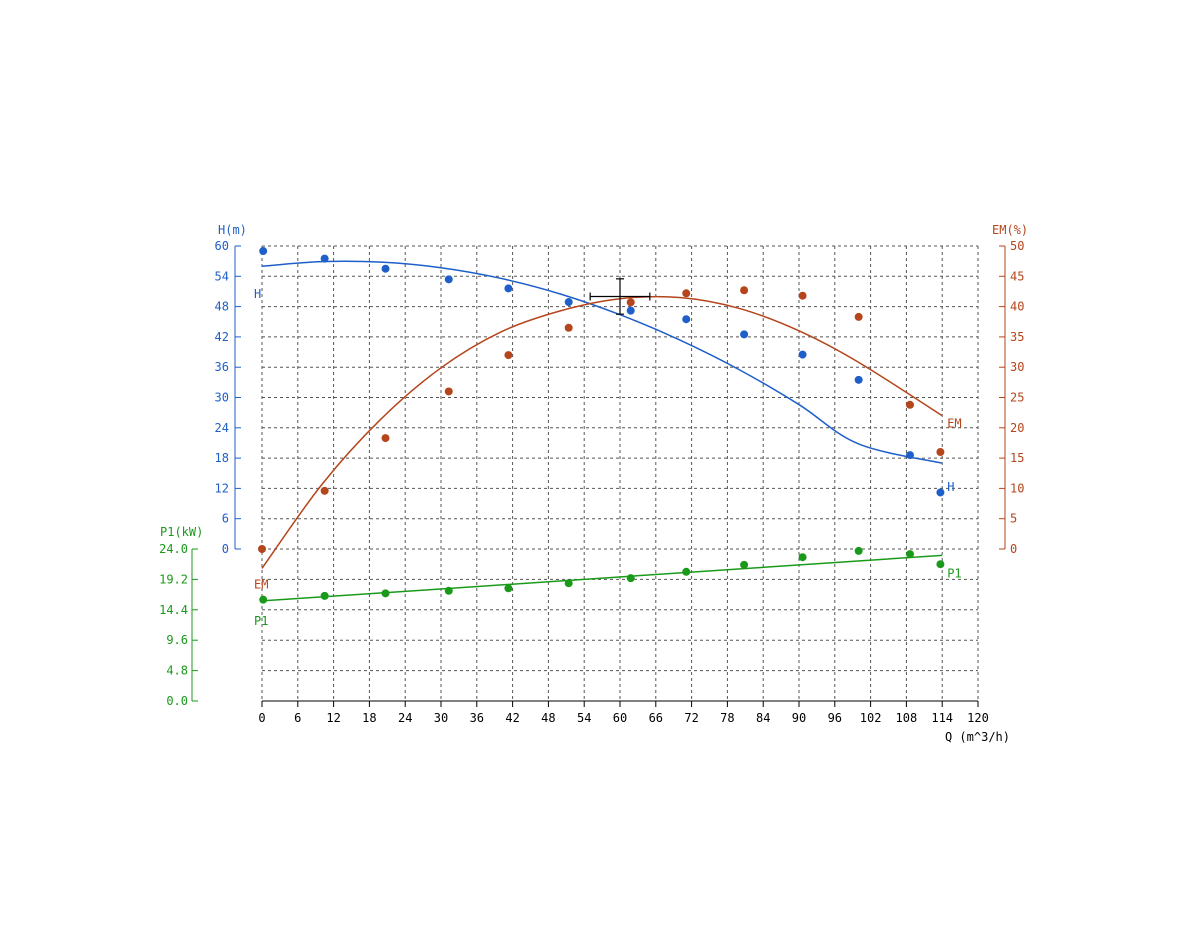 The image size is (1200, 950). Describe the element at coordinates (333, 718) in the screenshot. I see `x-tick-label: 12` at that location.